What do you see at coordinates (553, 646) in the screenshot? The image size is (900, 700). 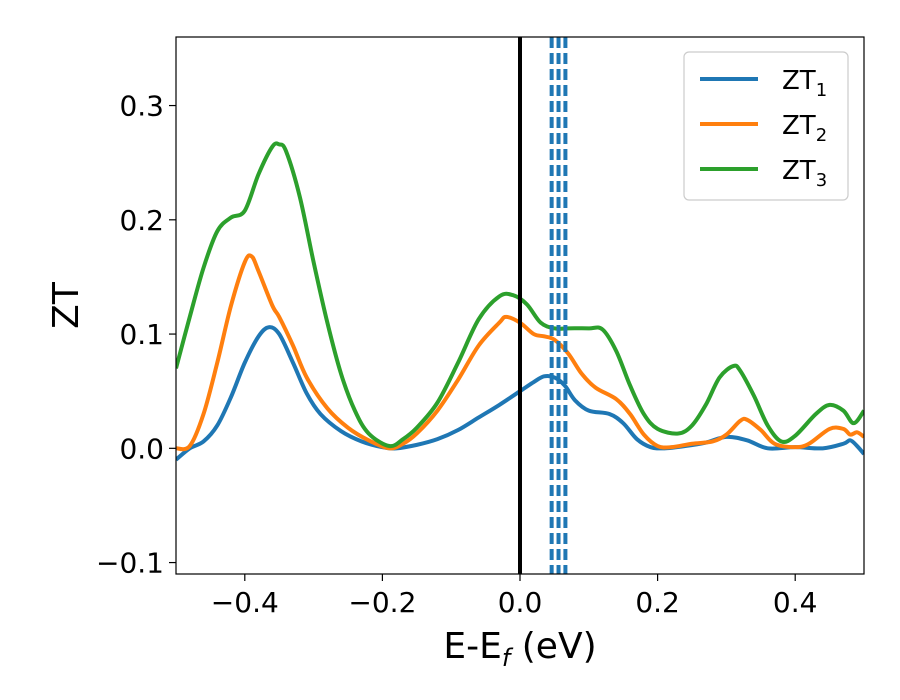 I see `x-axis-label-unit: (eV)` at bounding box center [553, 646].